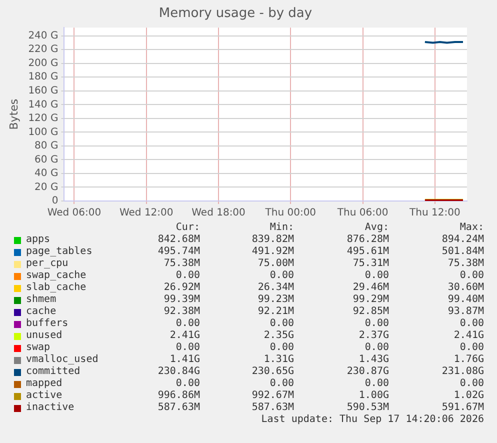  Describe the element at coordinates (362, 213) in the screenshot. I see `x-tick-label: Thu 06:00` at that location.